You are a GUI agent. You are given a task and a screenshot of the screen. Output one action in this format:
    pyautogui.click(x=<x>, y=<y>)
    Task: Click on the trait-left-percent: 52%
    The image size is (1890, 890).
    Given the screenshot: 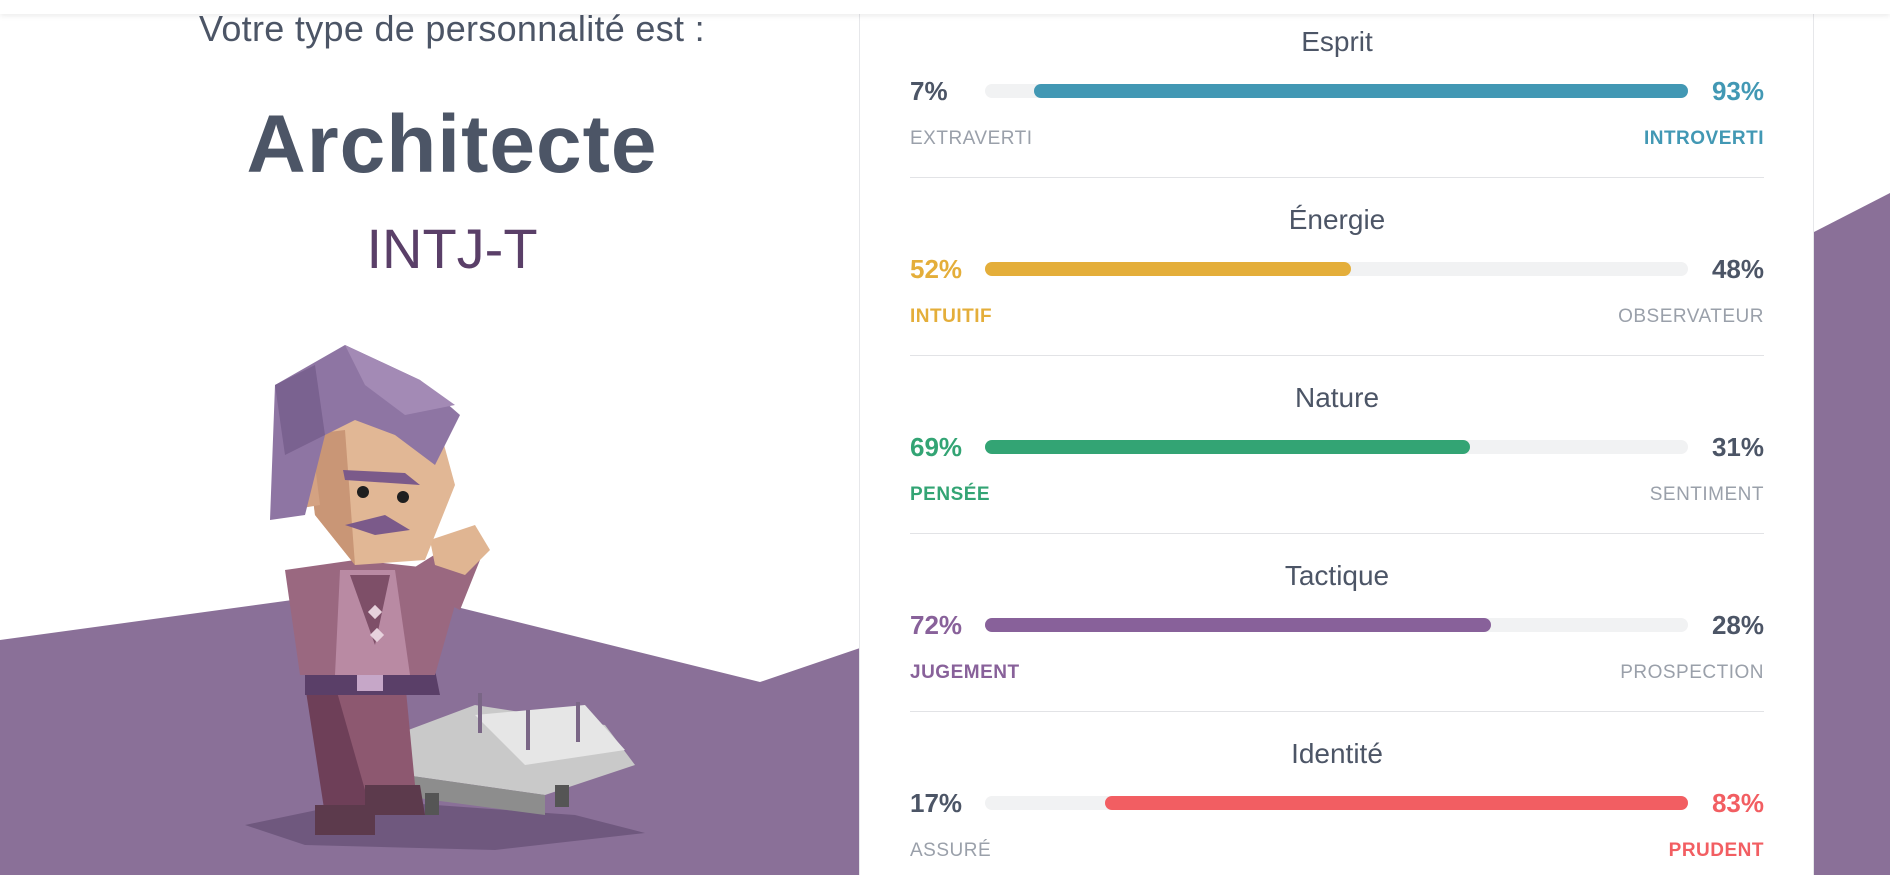 What is the action you would take?
    pyautogui.click(x=936, y=269)
    